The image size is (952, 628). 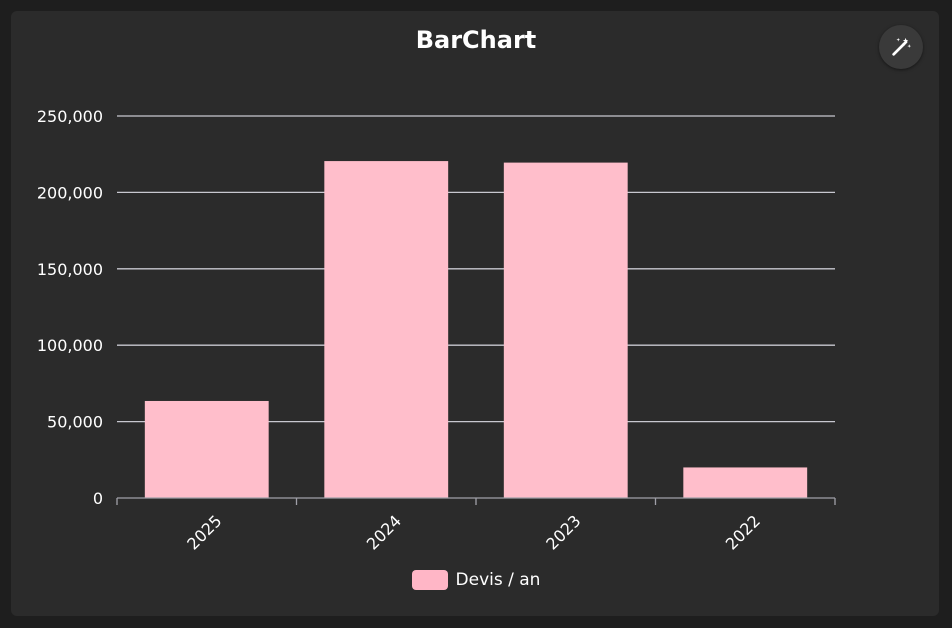 I want to click on y-tick-label: 100,000, so click(x=70, y=345).